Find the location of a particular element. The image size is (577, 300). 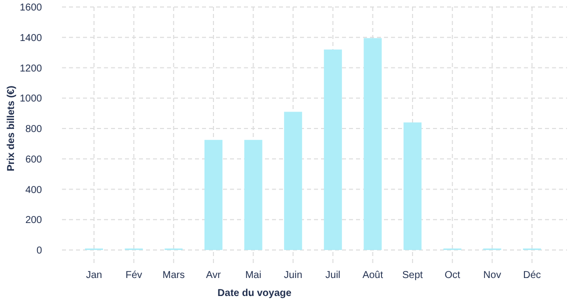

y-tick-label: 800 is located at coordinates (33, 129).